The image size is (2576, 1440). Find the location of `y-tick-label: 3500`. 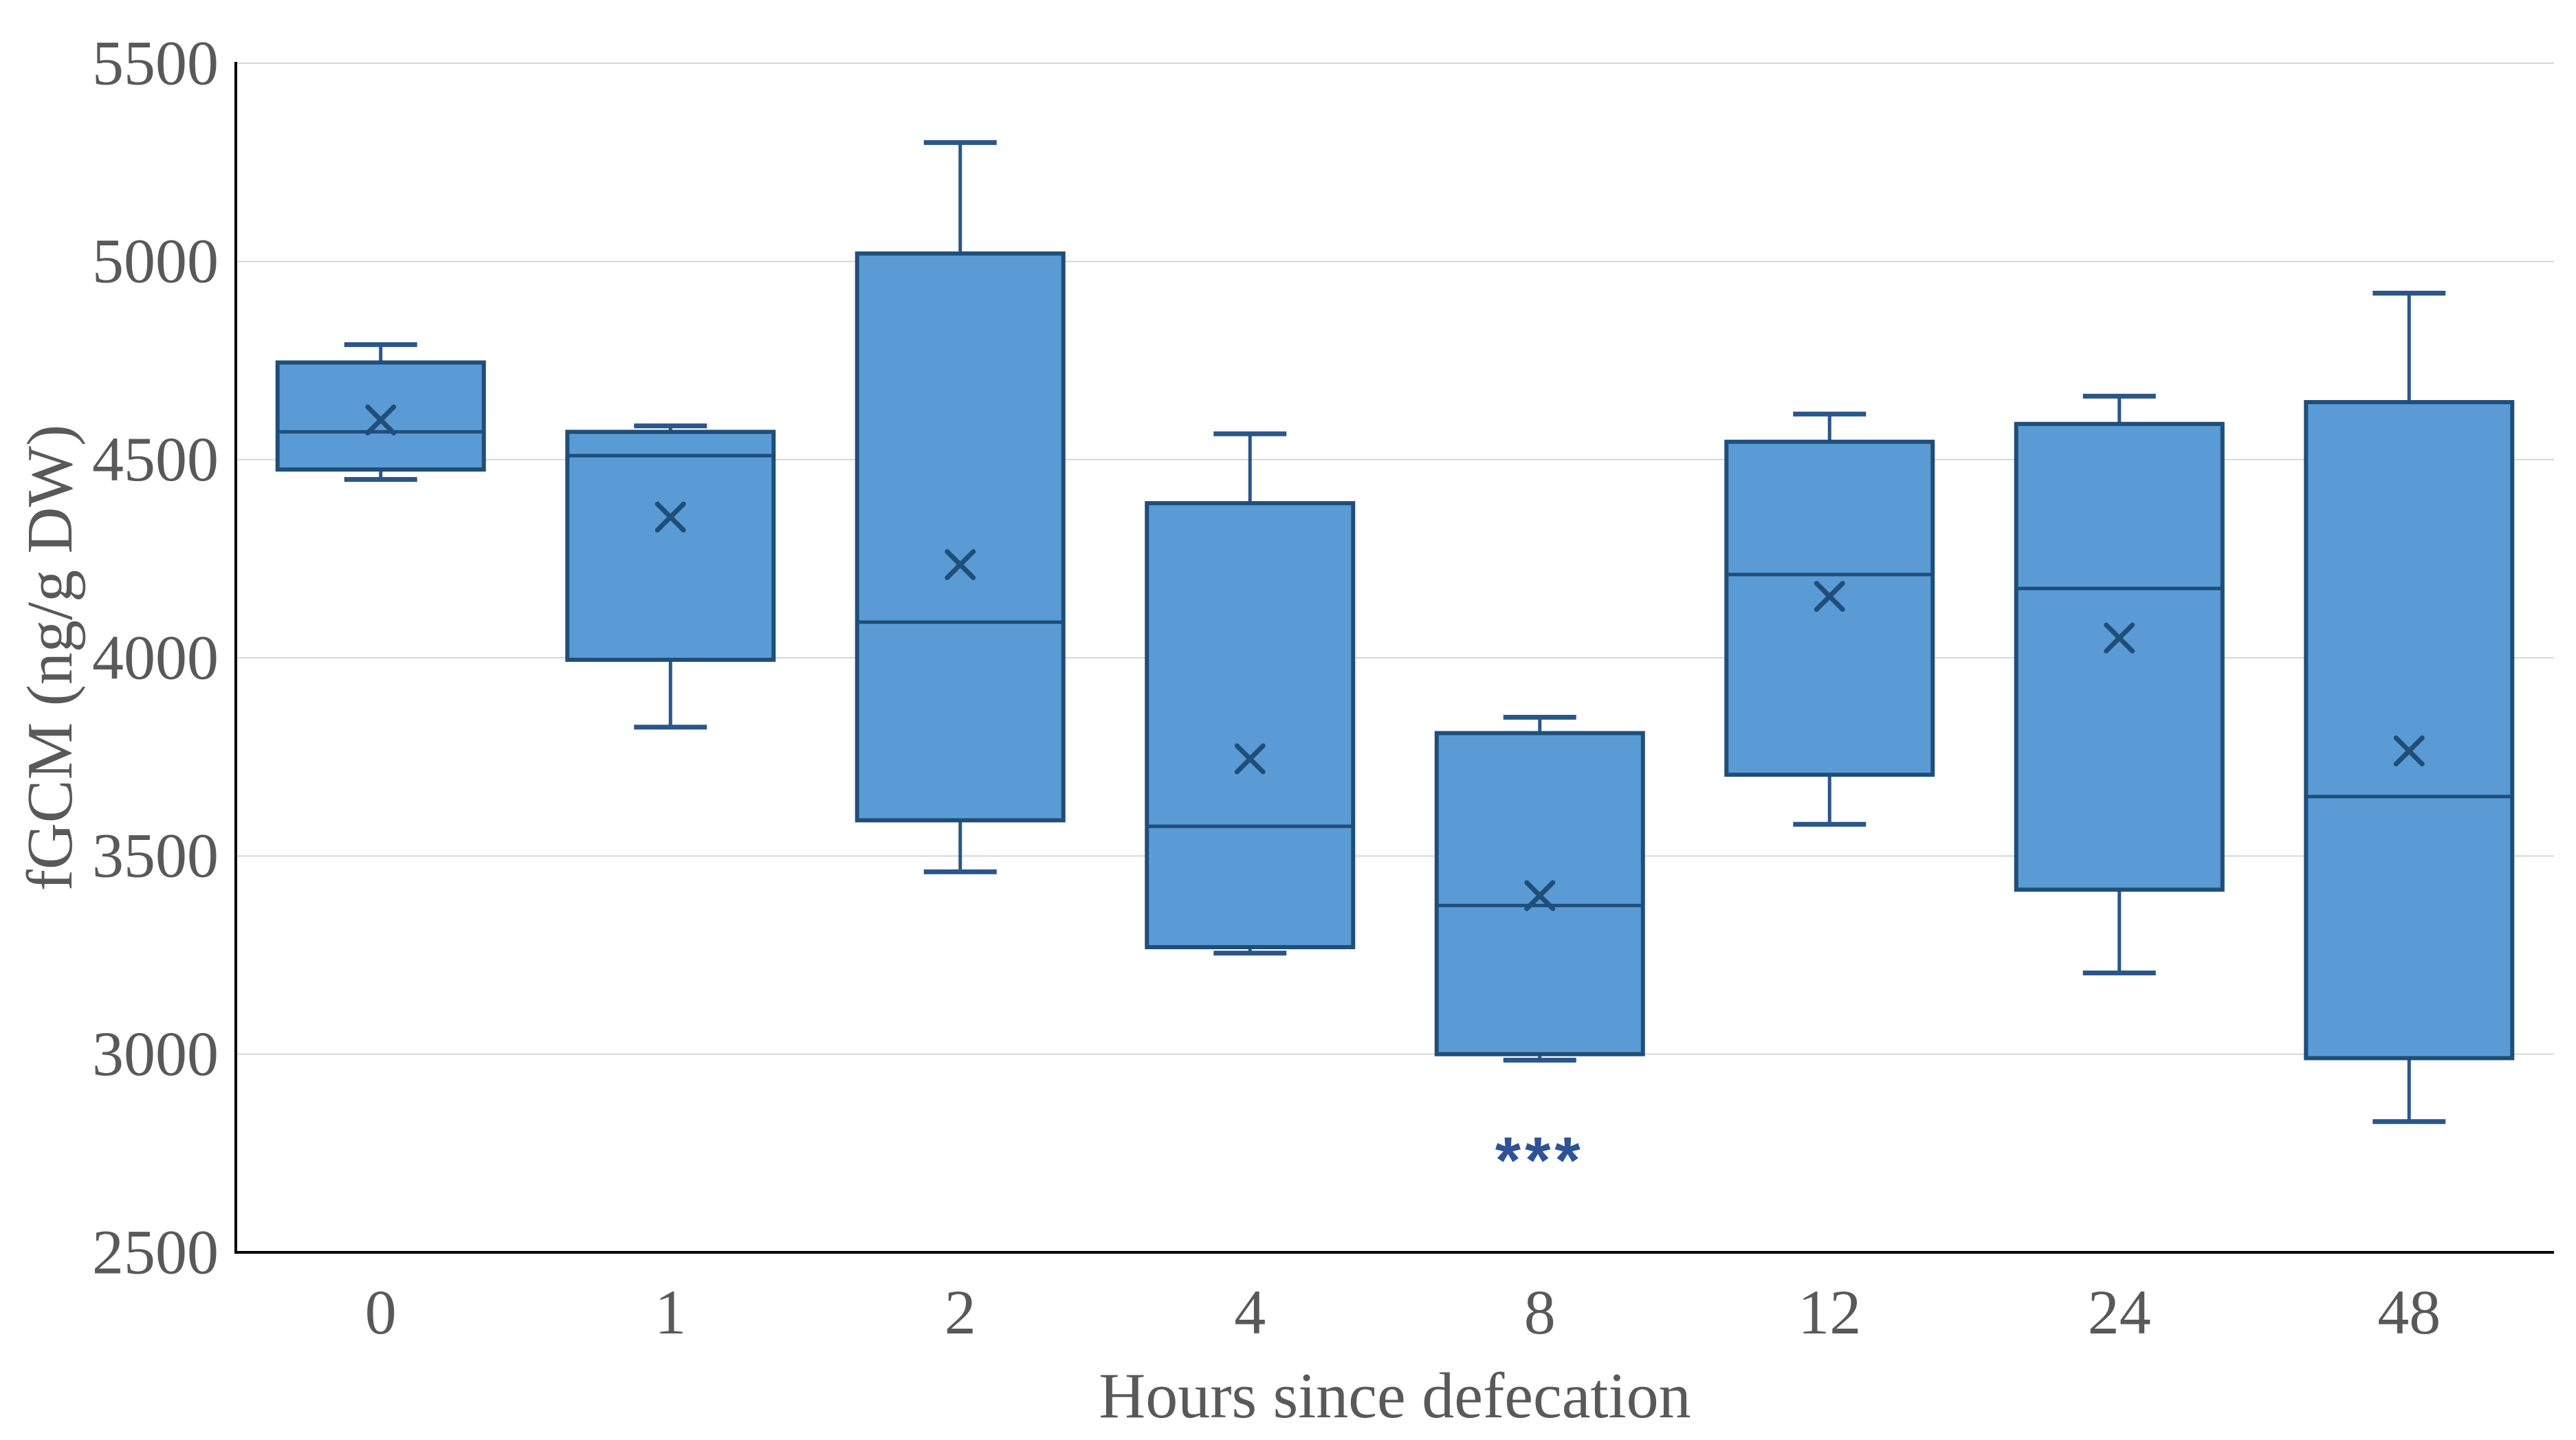

y-tick-label: 3500 is located at coordinates (155, 856).